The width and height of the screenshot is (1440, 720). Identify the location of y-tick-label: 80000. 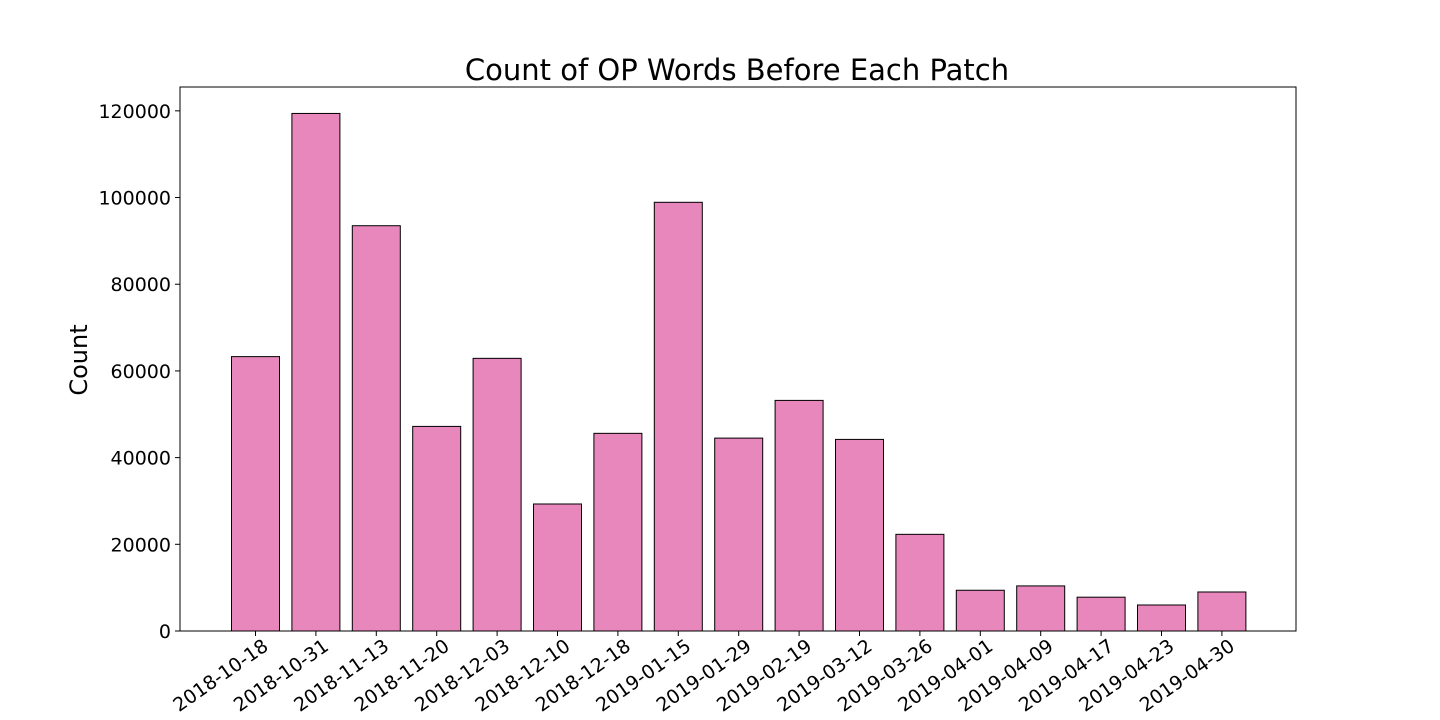
(141, 285).